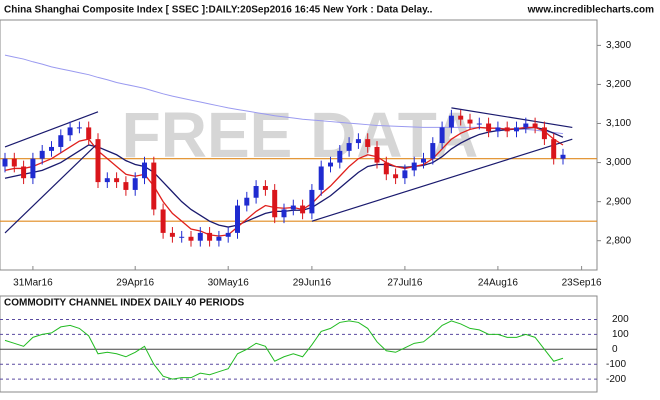 The width and height of the screenshot is (660, 400). I want to click on x-tick-label: 27Jul16, so click(404, 283).